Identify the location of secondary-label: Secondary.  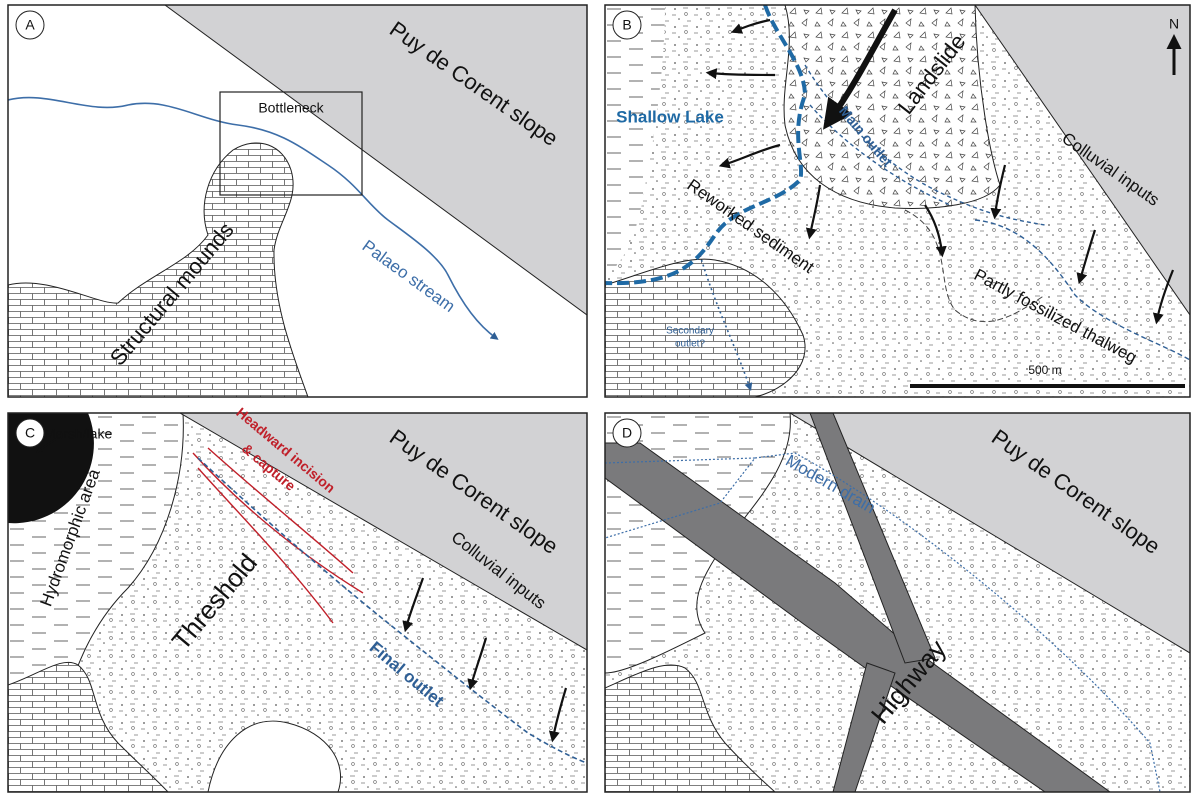
(690, 331).